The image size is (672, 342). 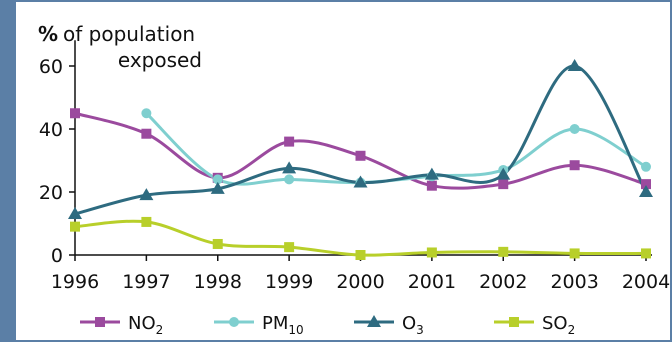 I want to click on y-axis-label-symbol: %, so click(x=48, y=34).